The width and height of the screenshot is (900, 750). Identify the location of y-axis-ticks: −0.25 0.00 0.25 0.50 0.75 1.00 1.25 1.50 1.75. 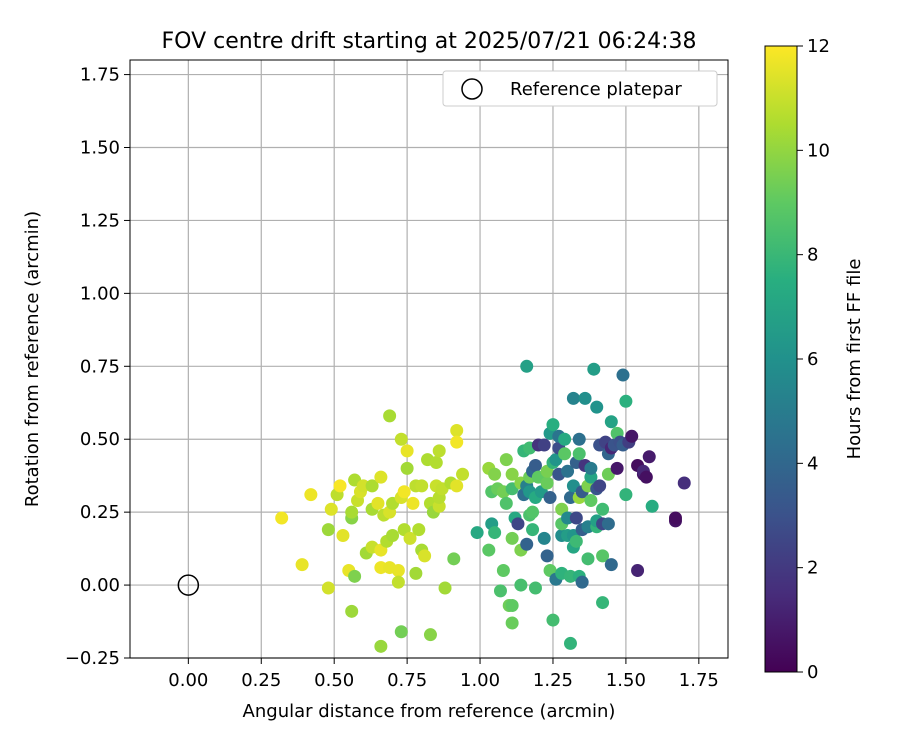
(97, 367).